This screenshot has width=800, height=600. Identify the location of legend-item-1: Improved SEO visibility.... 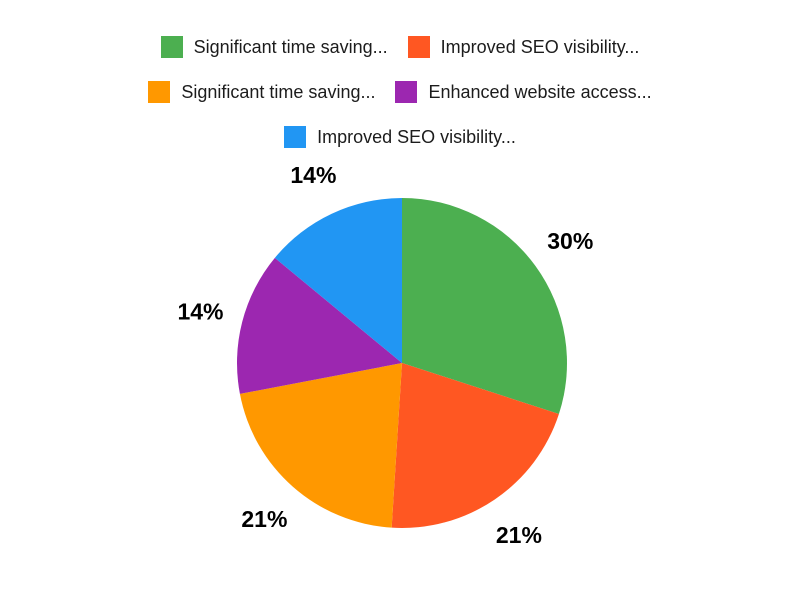
(523, 47).